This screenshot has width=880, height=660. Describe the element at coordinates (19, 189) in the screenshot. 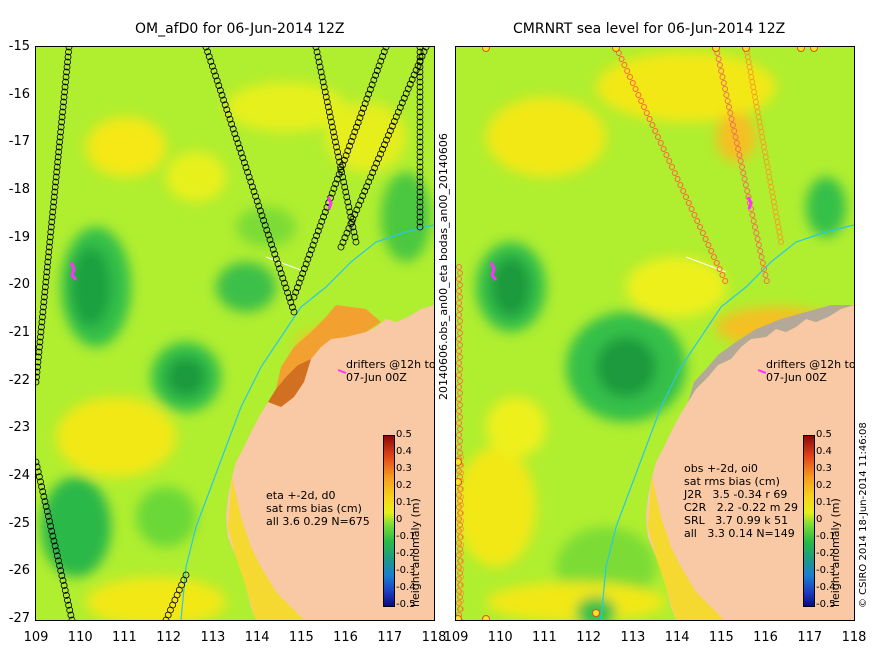

I see `y-tick-label: -18` at that location.